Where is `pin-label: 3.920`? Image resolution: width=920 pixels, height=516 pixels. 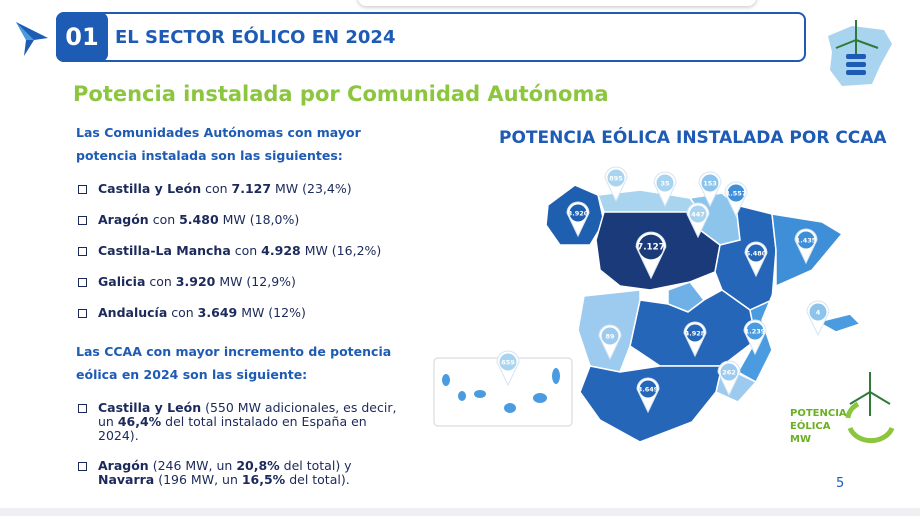 pin-label: 3.920 is located at coordinates (578, 214).